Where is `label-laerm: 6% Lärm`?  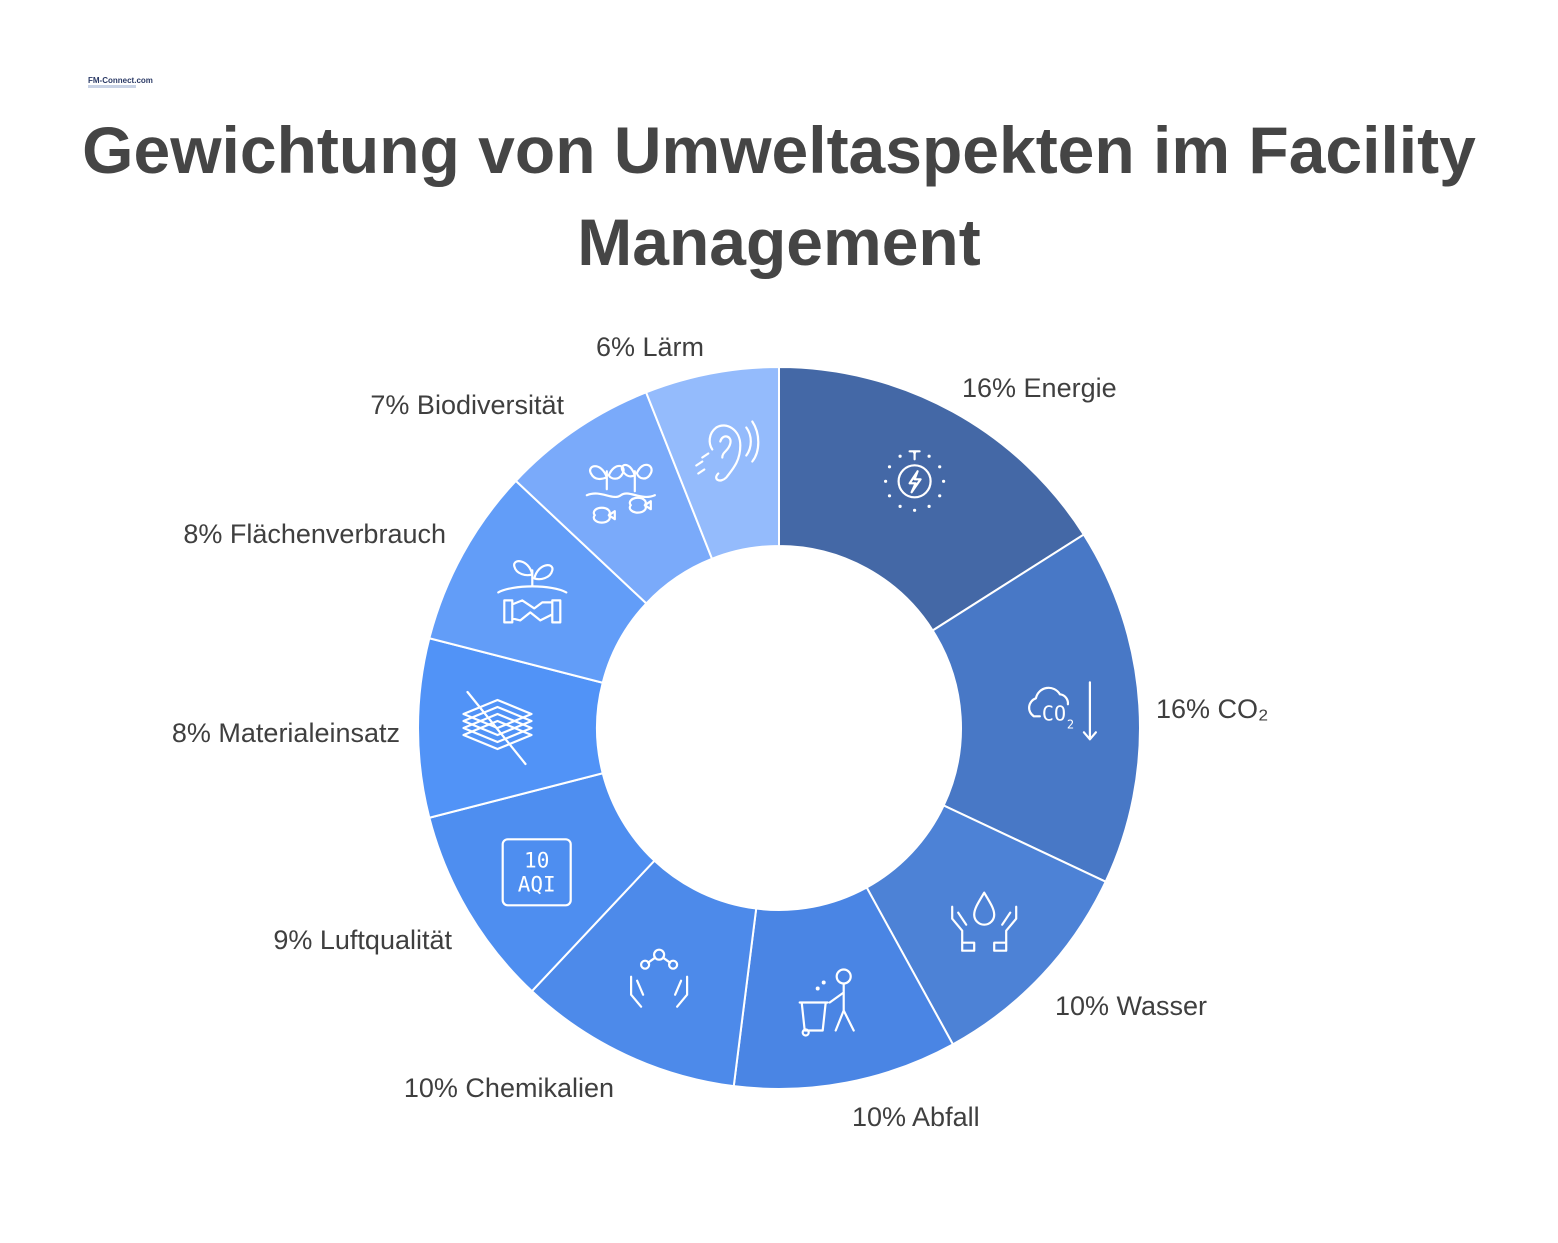
label-laerm: 6% Lärm is located at coordinates (650, 347).